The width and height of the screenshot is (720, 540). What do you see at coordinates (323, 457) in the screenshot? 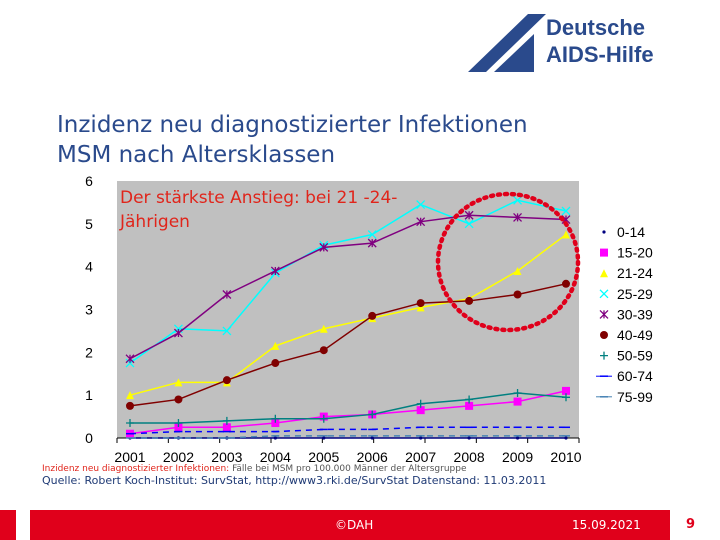
I see `x-tick-label: 2005` at bounding box center [323, 457].